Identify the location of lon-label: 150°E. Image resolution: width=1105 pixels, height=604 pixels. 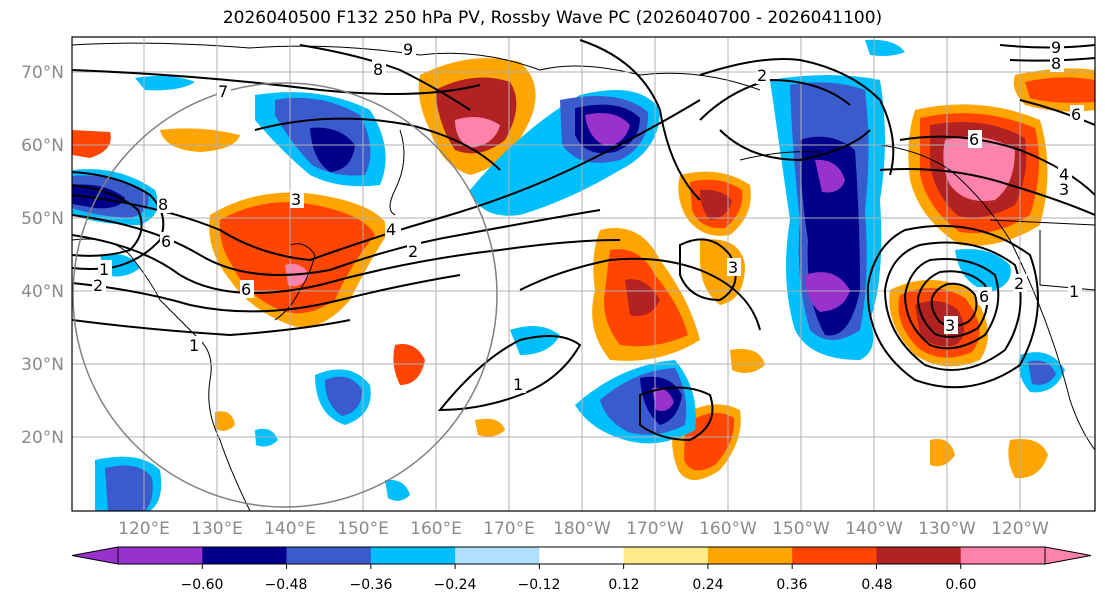
(363, 529).